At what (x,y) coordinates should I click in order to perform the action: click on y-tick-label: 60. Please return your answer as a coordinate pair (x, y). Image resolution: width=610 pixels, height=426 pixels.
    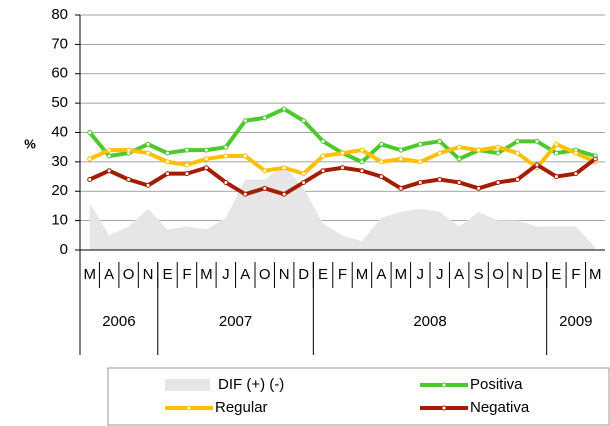
    Looking at the image, I should click on (59, 73).